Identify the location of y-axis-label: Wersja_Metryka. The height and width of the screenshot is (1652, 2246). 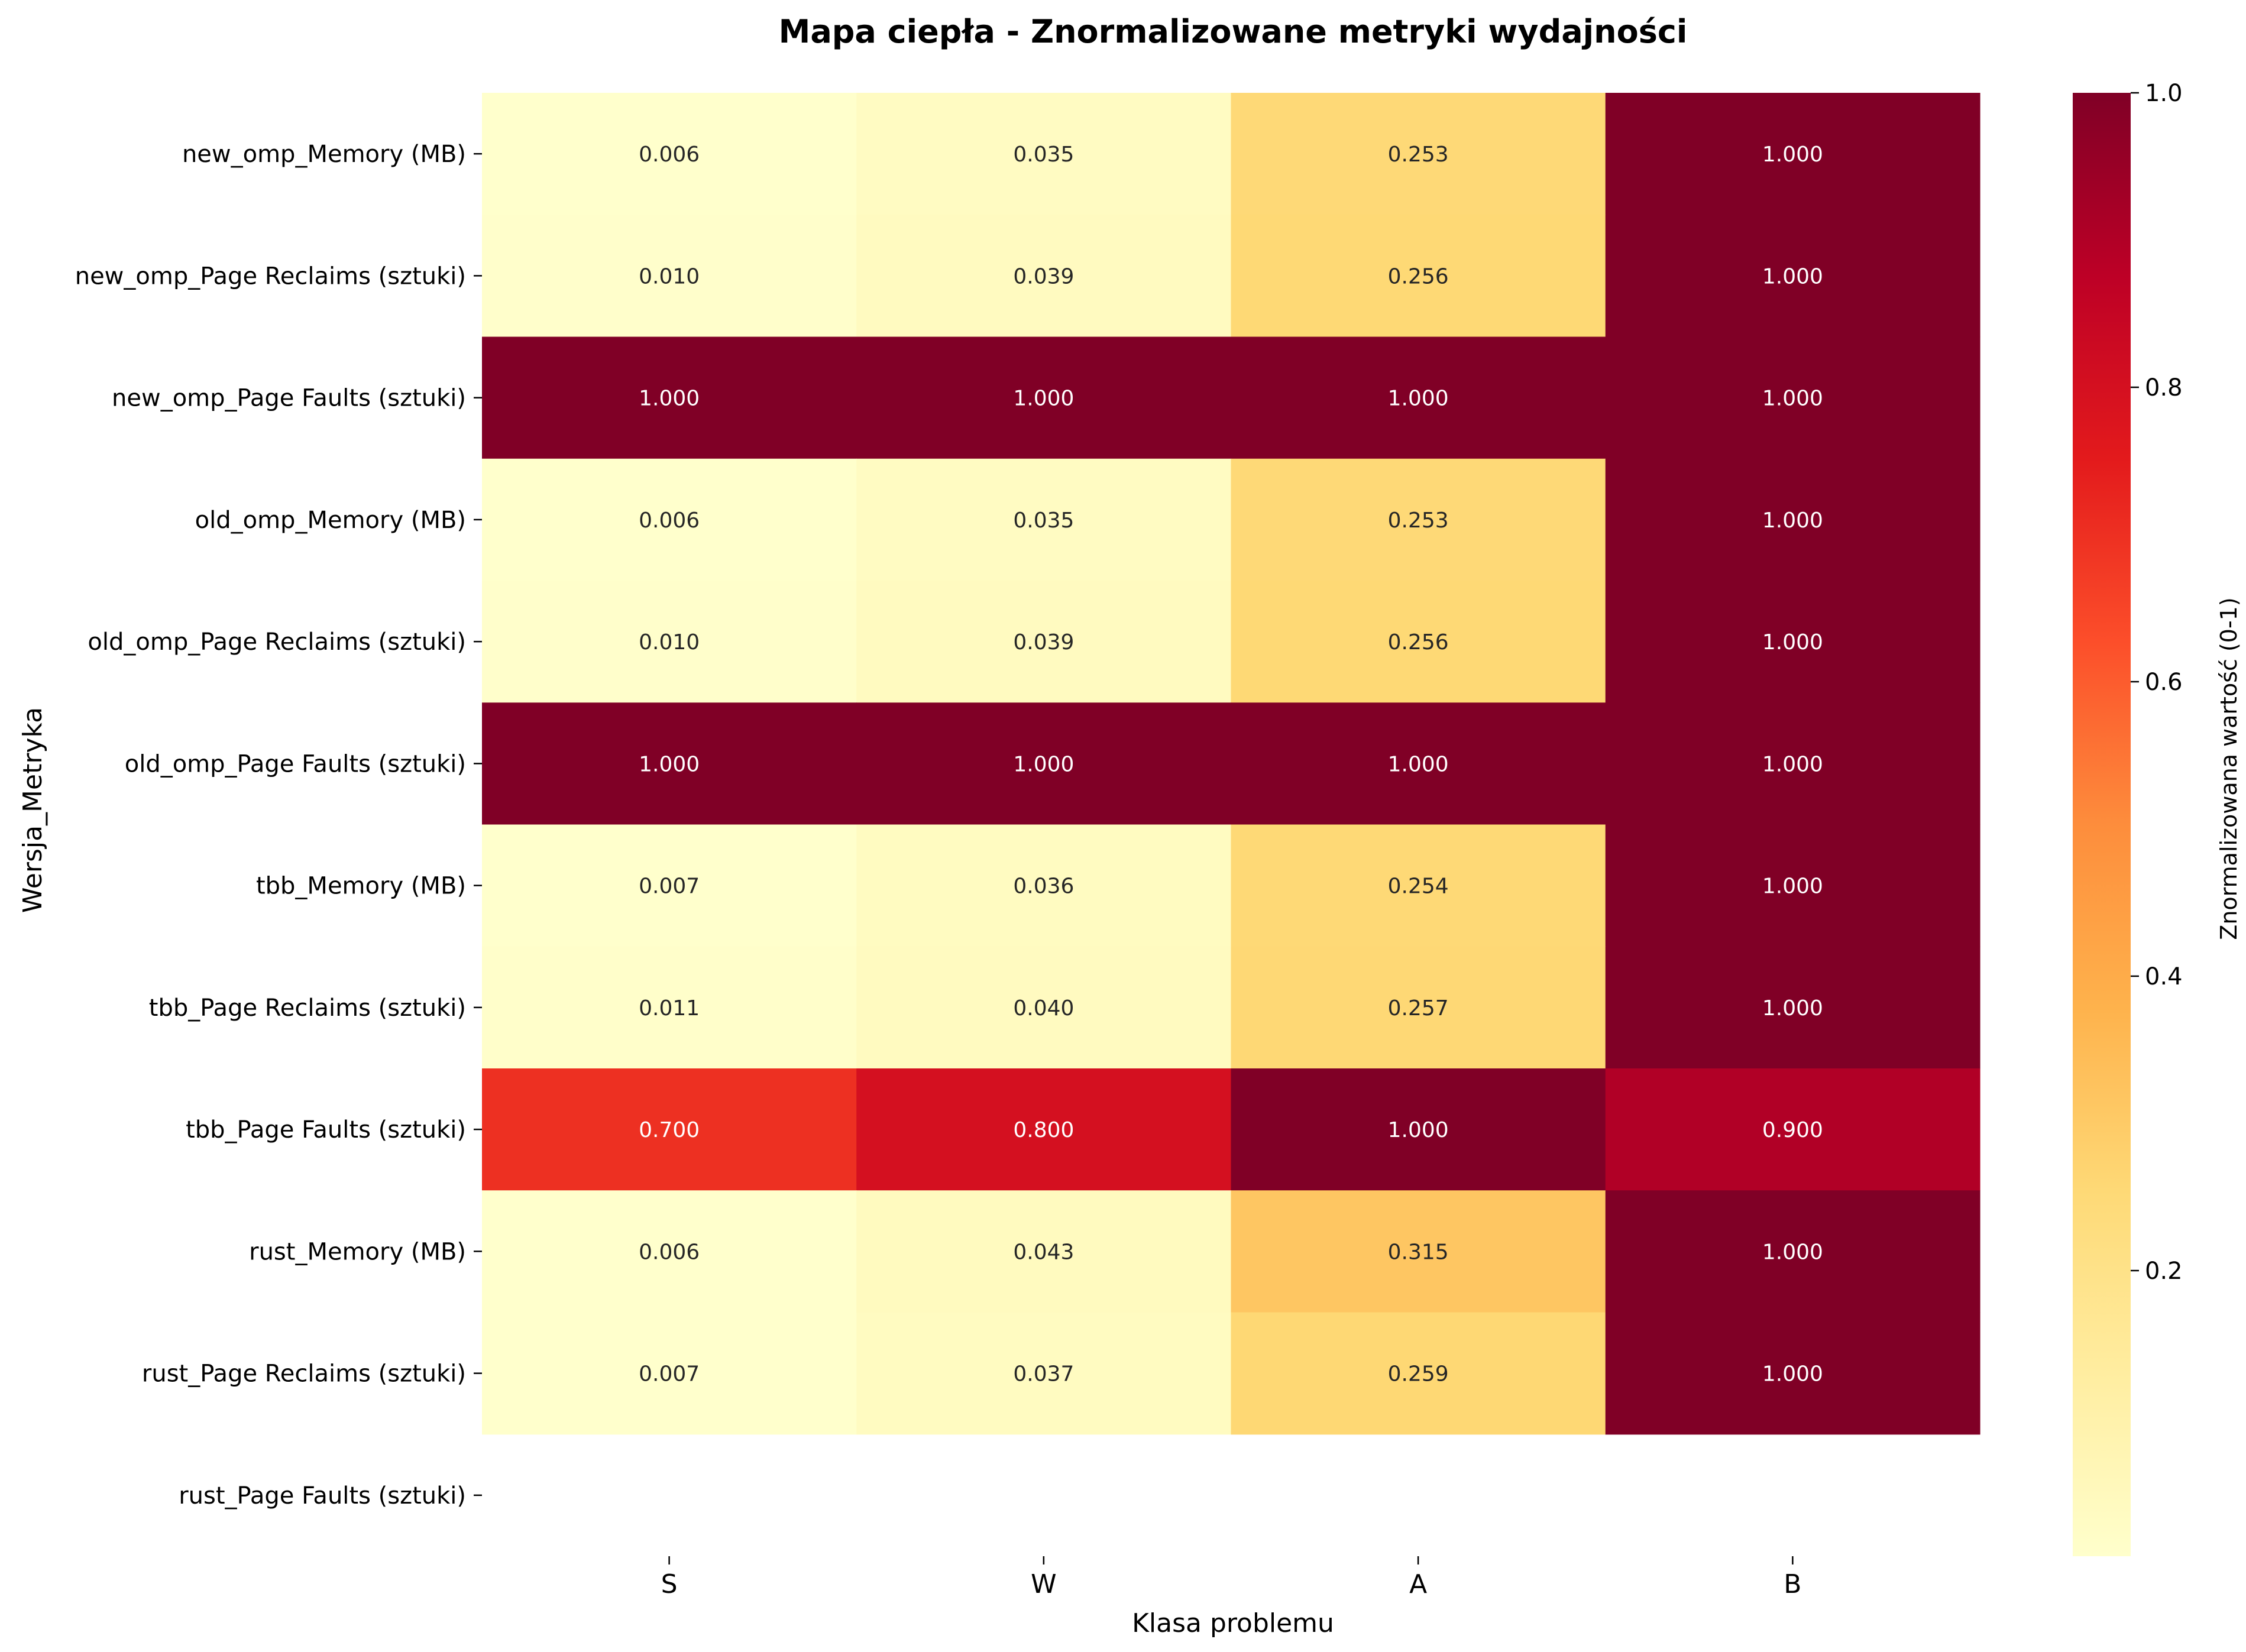
(33, 810).